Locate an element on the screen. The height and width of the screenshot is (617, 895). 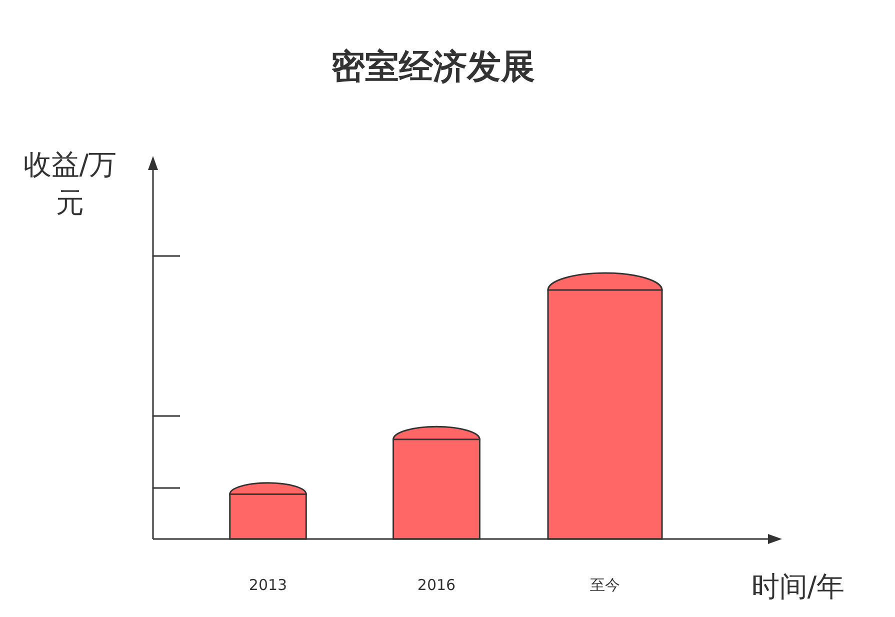
x-axis-title: 时间/年 is located at coordinates (798, 586).